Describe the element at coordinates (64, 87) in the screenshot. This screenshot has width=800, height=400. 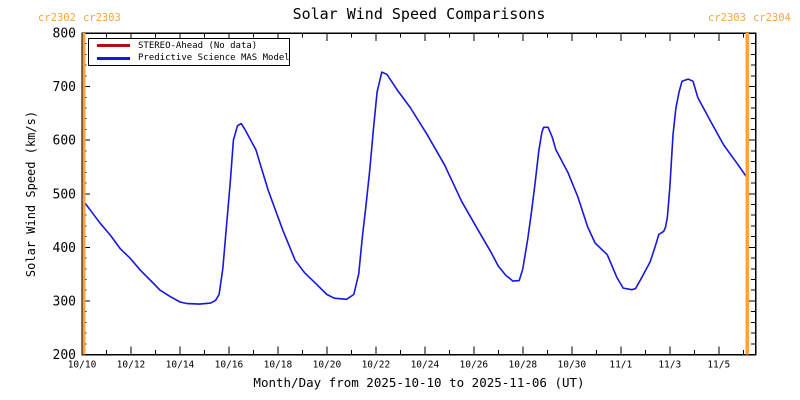
I see `y-tick-label: 700` at that location.